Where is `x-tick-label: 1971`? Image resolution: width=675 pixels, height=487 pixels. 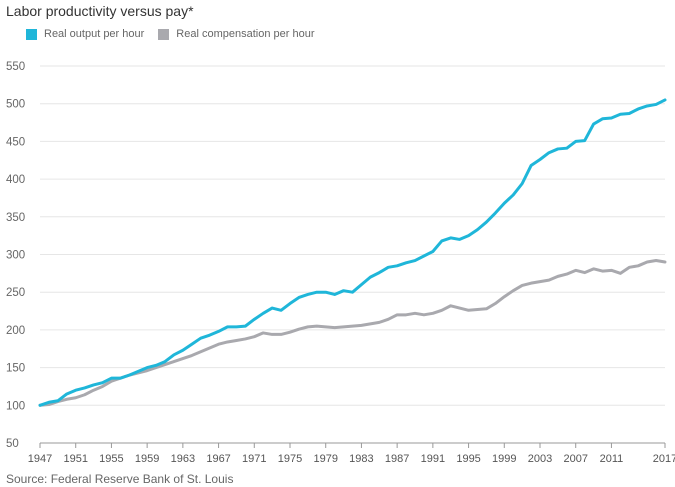
x-tick-label: 1971 is located at coordinates (254, 459).